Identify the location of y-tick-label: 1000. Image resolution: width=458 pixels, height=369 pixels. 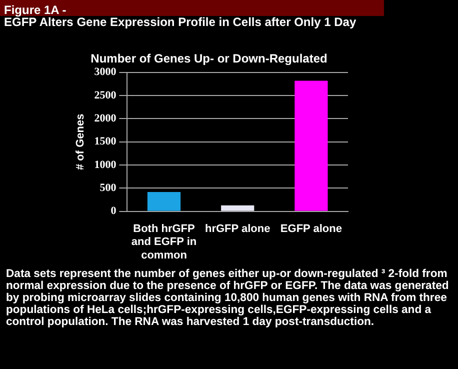
(105, 164).